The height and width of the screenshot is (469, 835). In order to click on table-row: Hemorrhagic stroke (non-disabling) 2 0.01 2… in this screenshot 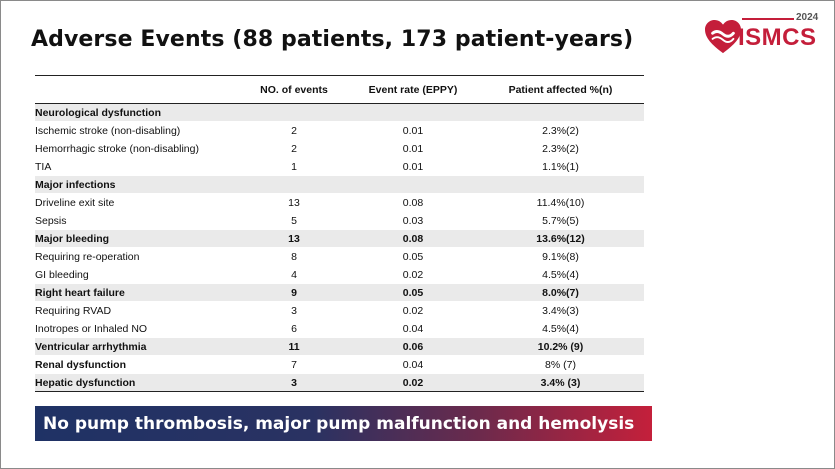, I will do `click(339, 148)`.